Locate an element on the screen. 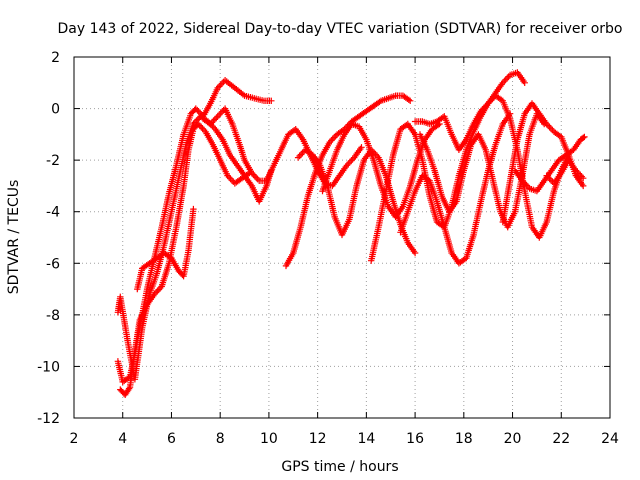  x-tick-label: 18 is located at coordinates (464, 439).